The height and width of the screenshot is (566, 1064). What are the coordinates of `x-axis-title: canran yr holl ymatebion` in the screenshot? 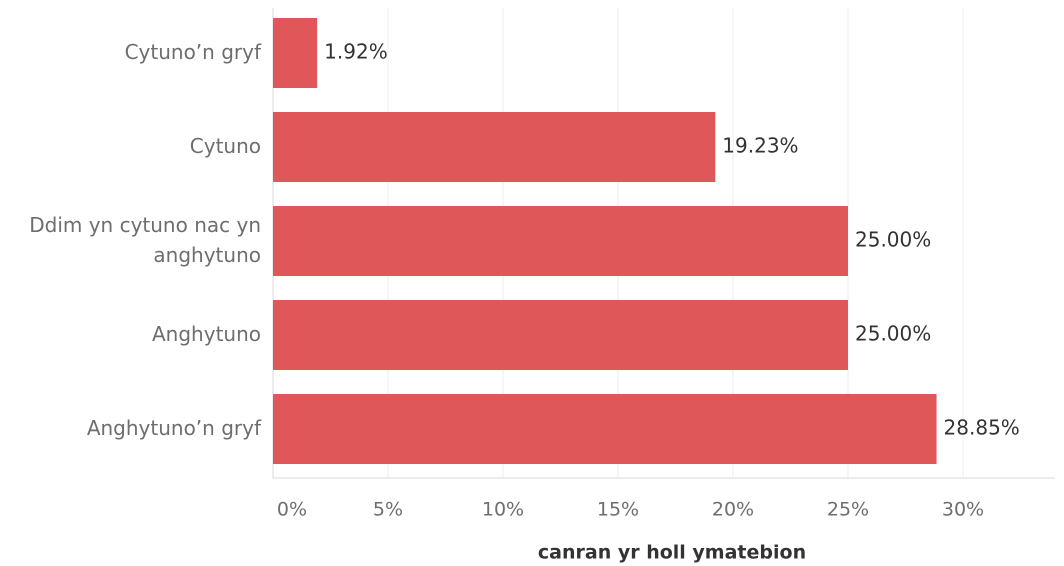 It's located at (672, 553).